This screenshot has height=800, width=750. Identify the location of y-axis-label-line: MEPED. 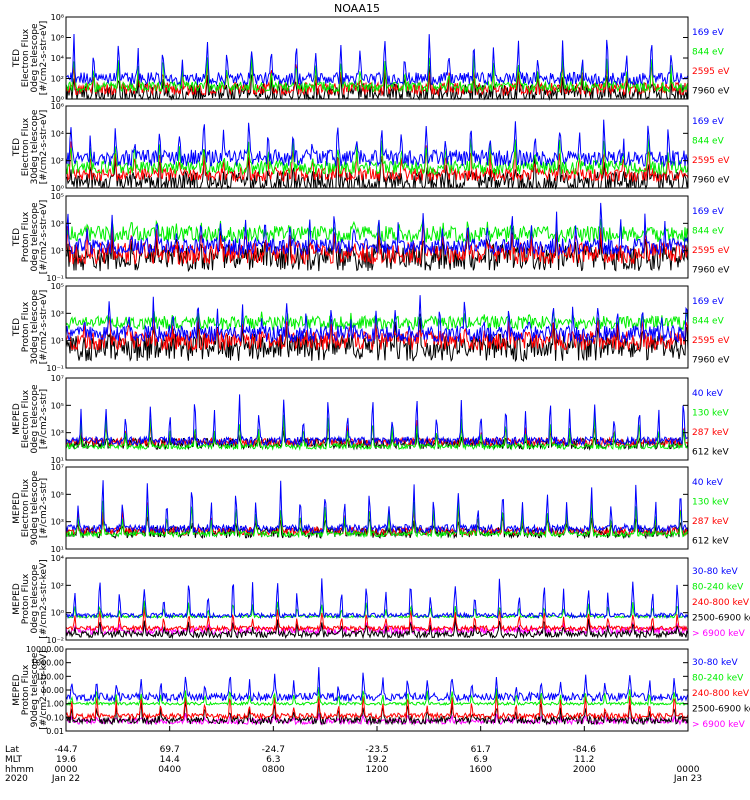
(17, 508).